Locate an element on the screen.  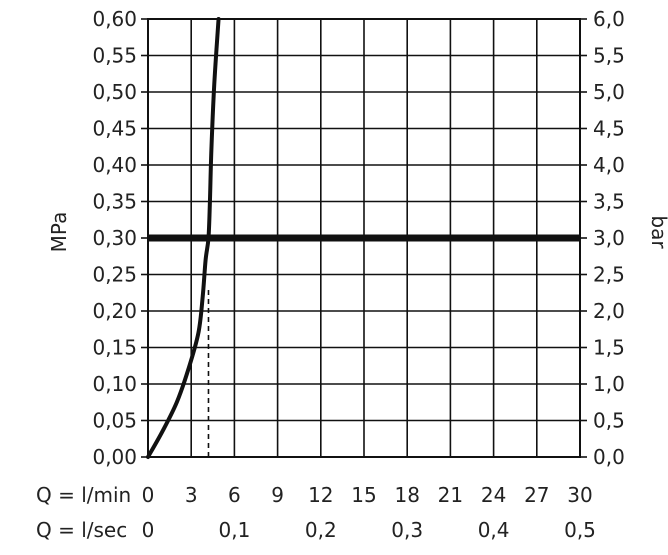
y-right-tick-label: 1,5 is located at coordinates (609, 348).